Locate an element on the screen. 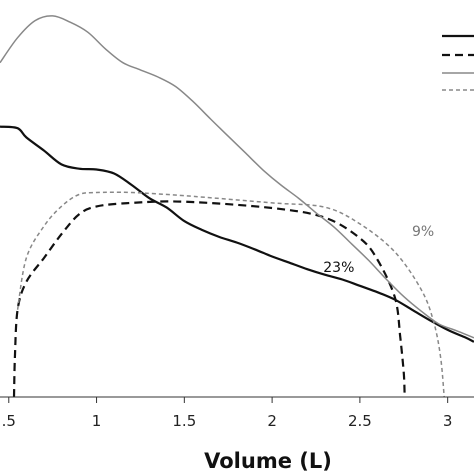 This screenshot has height=474, width=474. x-tick-label-5: 2.5 is located at coordinates (360, 421).